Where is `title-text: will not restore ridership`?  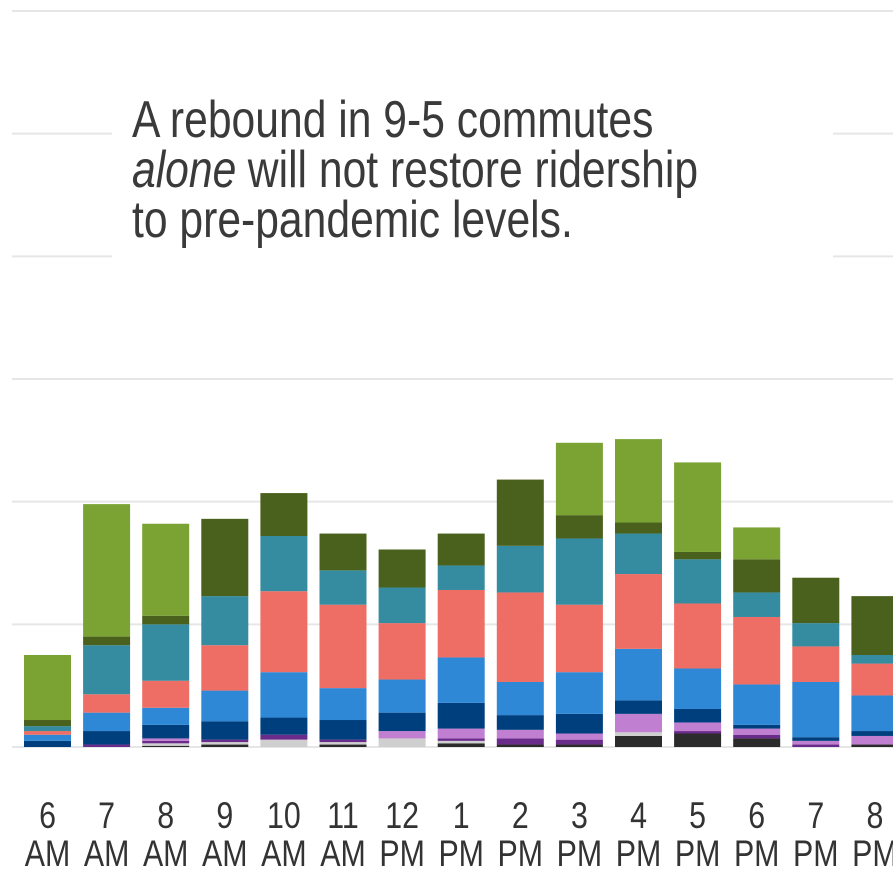
title-text: will not restore ridership is located at coordinates (472, 170).